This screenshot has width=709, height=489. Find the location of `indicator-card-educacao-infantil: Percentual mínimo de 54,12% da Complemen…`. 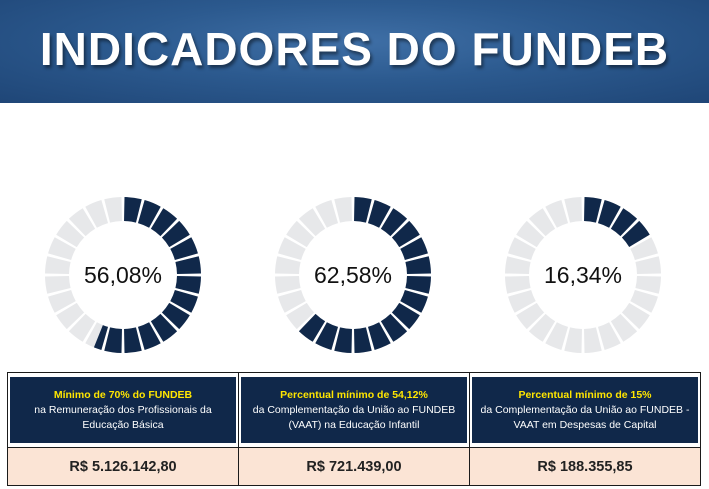

indicator-card-educacao-infantil: Percentual mínimo de 54,12% da Complemen… is located at coordinates (354, 410).